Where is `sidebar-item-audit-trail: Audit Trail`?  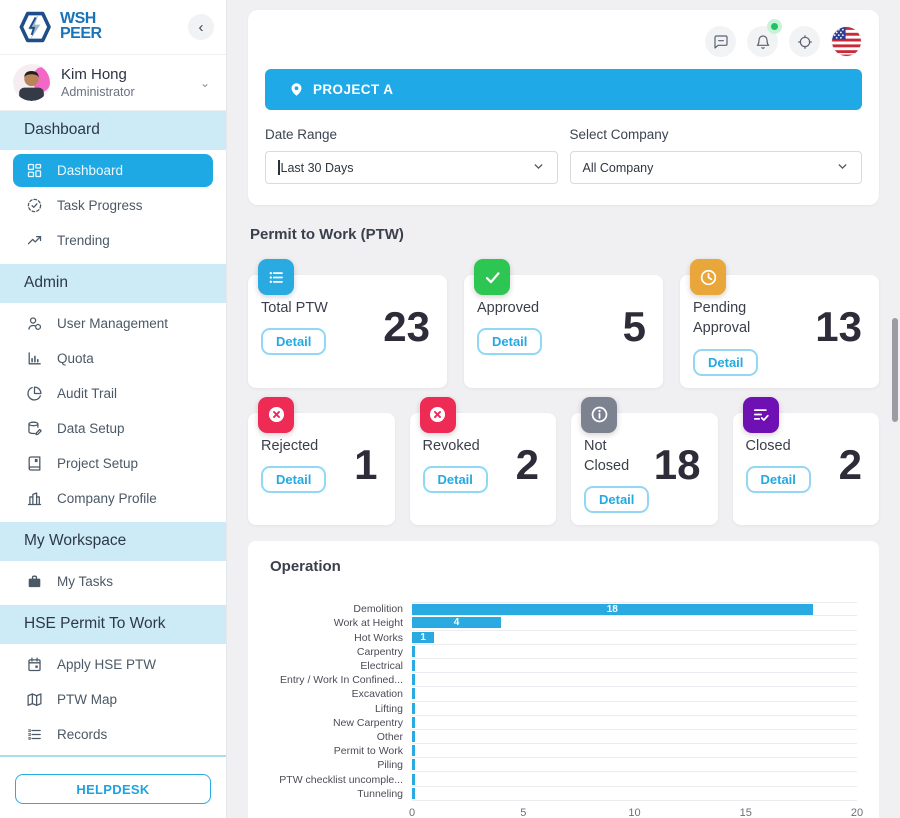 sidebar-item-audit-trail: Audit Trail is located at coordinates (113, 393).